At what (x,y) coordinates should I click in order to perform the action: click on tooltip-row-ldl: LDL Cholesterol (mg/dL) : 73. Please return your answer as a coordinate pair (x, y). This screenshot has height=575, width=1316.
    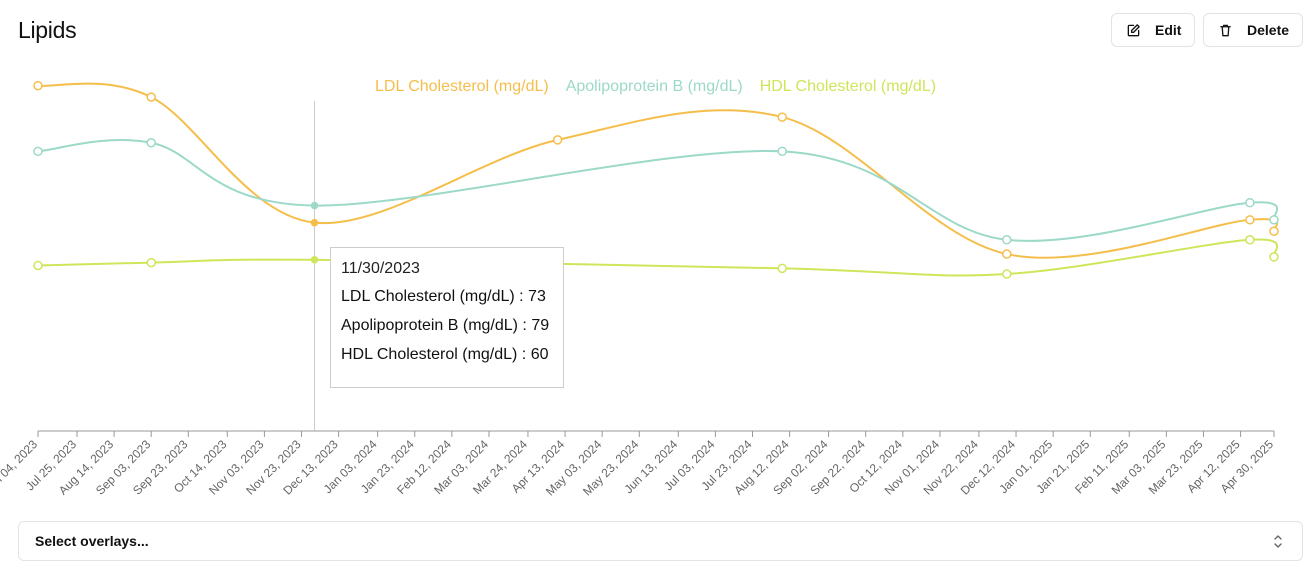
    Looking at the image, I should click on (443, 296).